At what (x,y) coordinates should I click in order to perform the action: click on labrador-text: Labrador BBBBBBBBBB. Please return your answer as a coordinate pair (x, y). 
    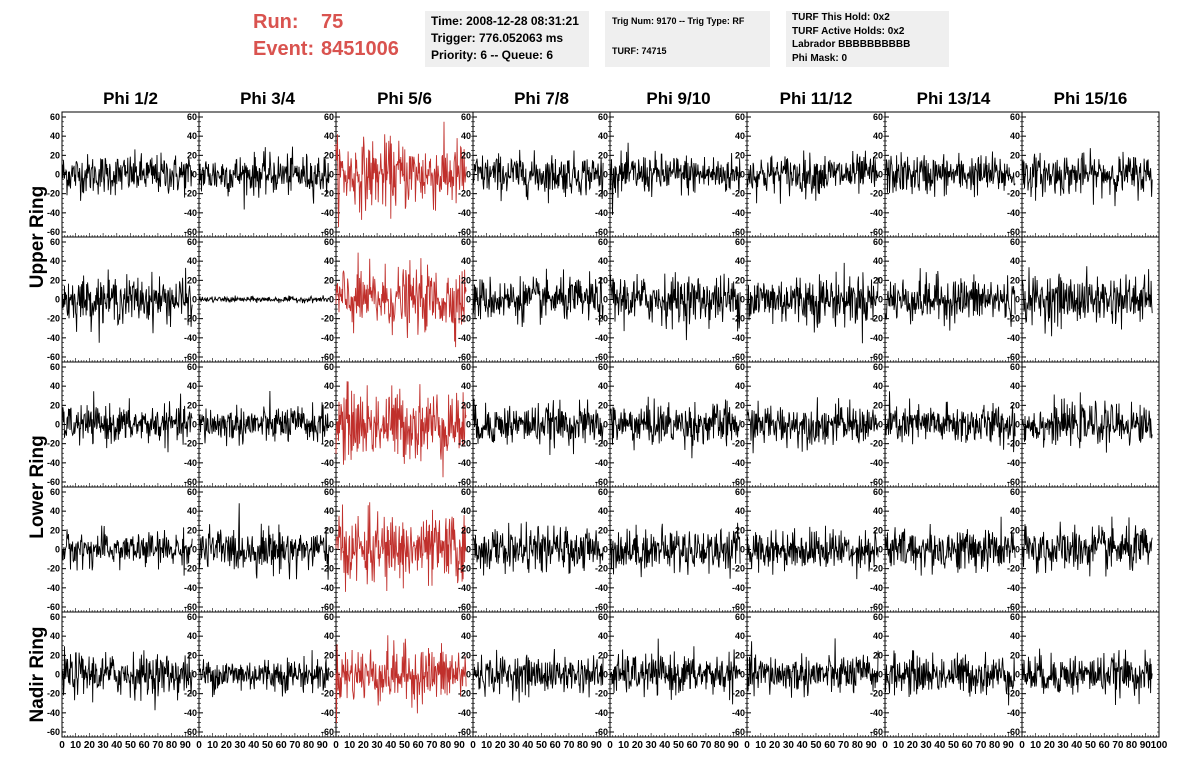
    Looking at the image, I should click on (851, 44).